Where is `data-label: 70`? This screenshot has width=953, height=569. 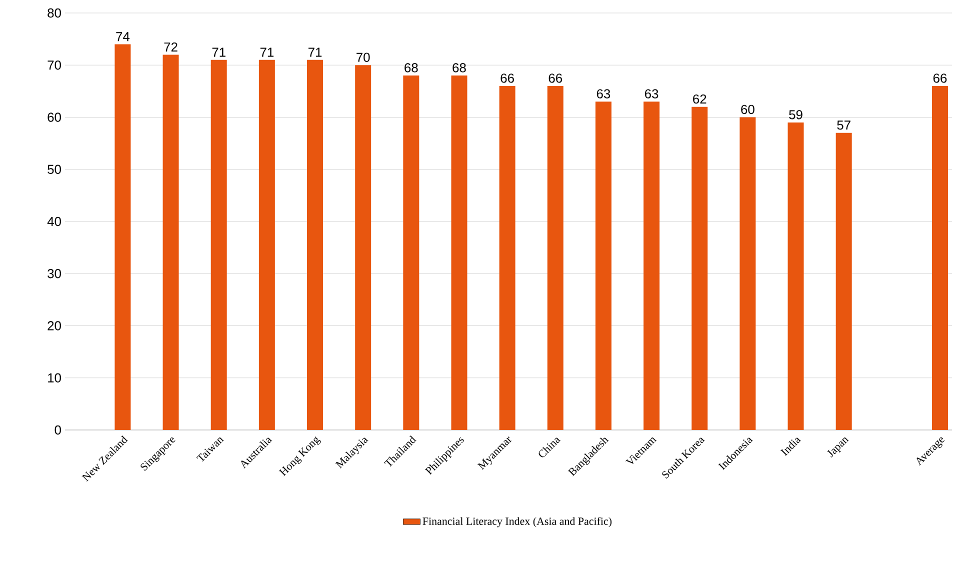 data-label: 70 is located at coordinates (363, 57).